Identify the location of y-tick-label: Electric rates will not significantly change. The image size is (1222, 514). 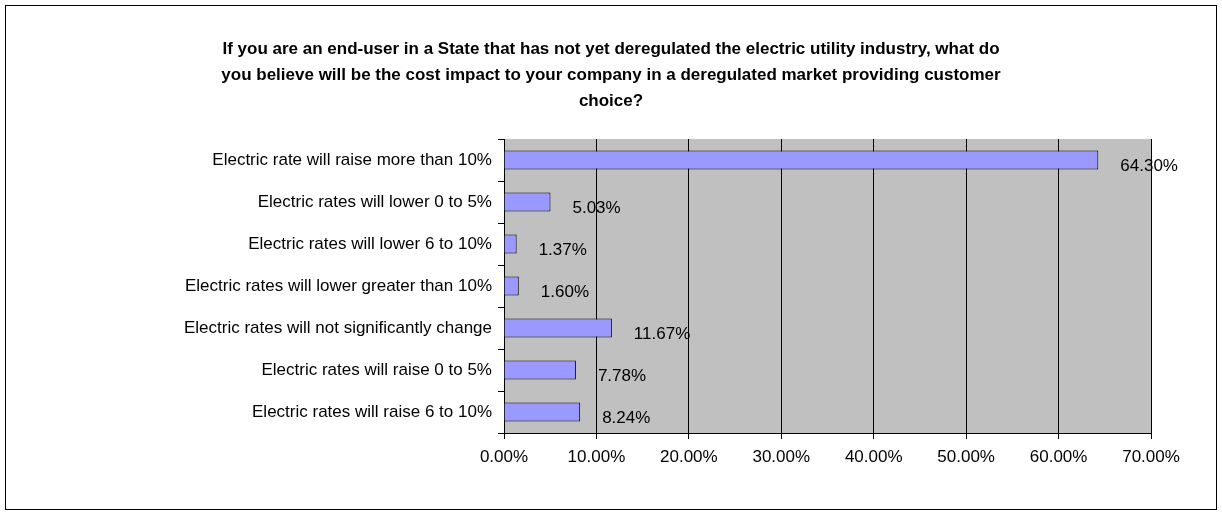
(337, 327).